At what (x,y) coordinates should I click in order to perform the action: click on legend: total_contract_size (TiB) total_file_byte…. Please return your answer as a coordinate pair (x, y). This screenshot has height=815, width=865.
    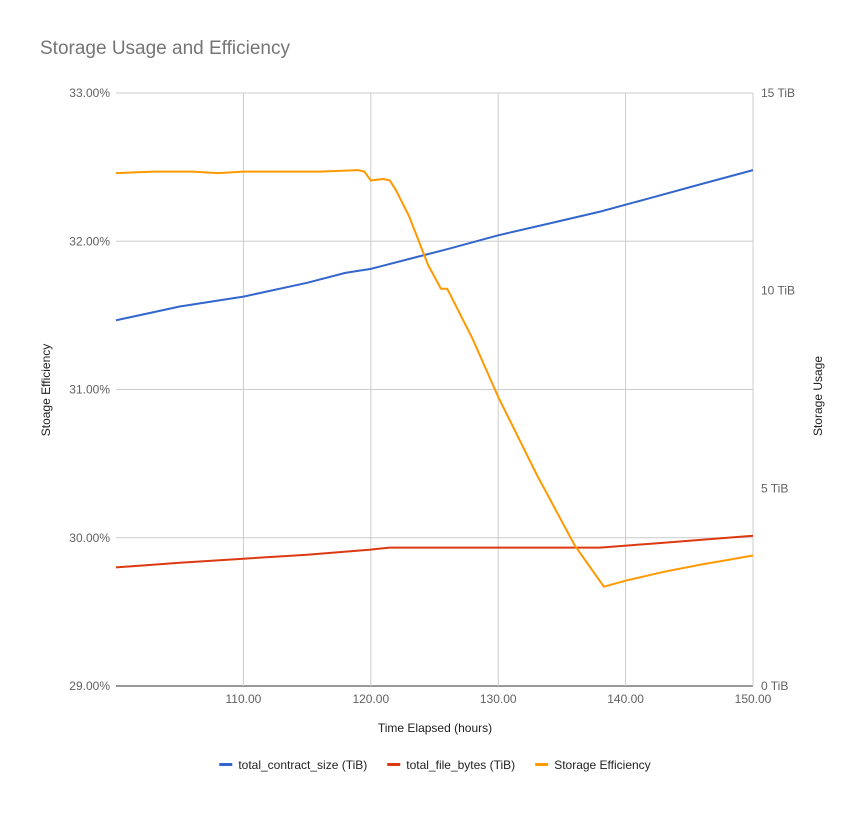
    Looking at the image, I should click on (434, 765).